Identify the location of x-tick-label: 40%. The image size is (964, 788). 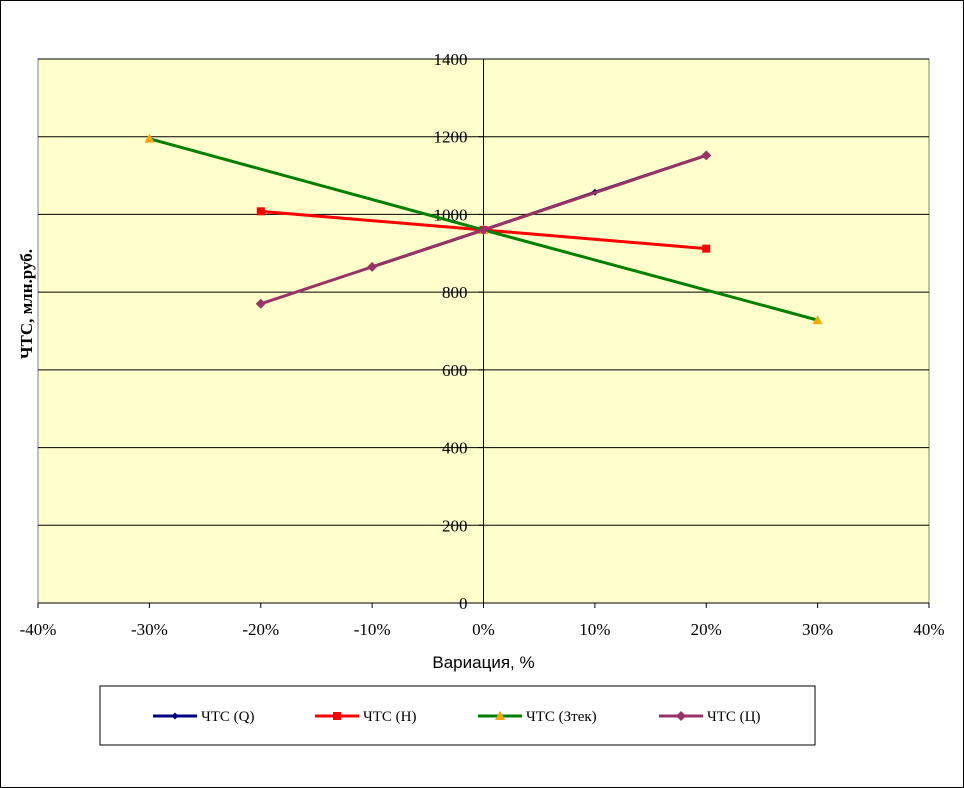
(928, 629).